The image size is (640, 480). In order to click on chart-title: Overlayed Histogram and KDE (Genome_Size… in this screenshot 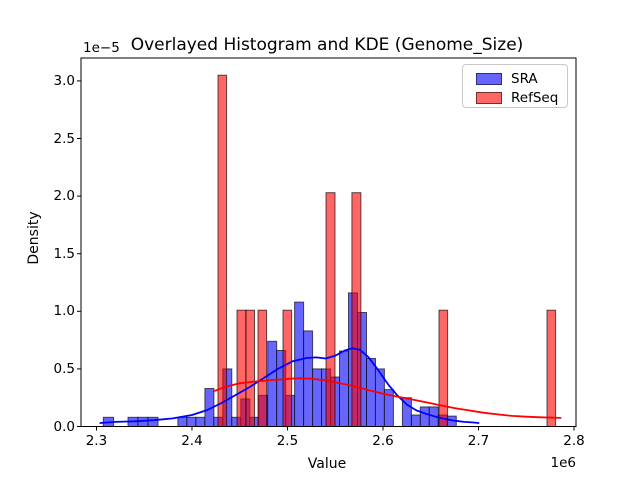, I will do `click(327, 45)`.